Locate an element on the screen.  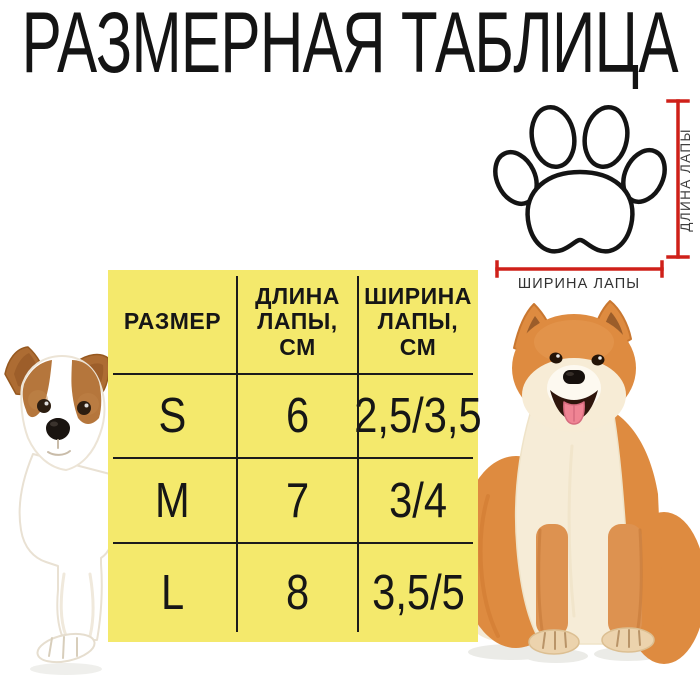
paw-length-label: ДЛИНА ЛАПЫ is located at coordinates (685, 180).